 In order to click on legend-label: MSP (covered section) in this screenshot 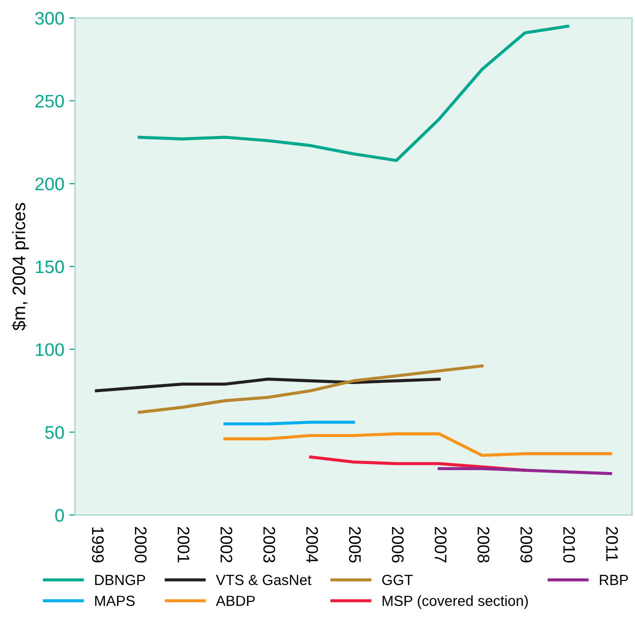, I will do `click(455, 602)`.